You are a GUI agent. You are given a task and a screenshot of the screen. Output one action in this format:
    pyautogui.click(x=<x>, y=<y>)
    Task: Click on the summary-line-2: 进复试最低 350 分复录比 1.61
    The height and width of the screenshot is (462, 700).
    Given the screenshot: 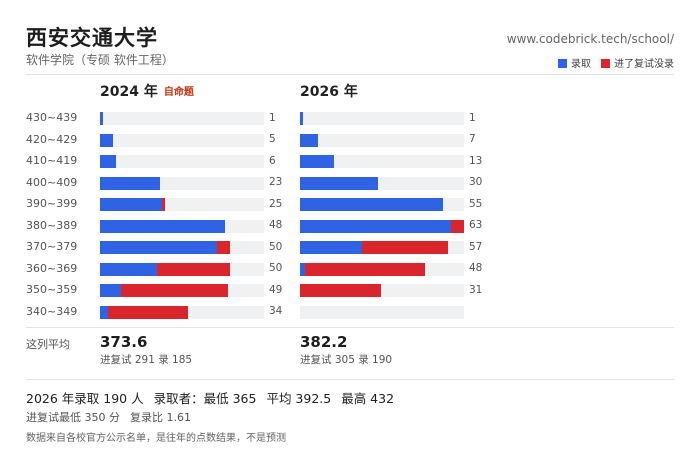 What is the action you would take?
    pyautogui.click(x=113, y=417)
    